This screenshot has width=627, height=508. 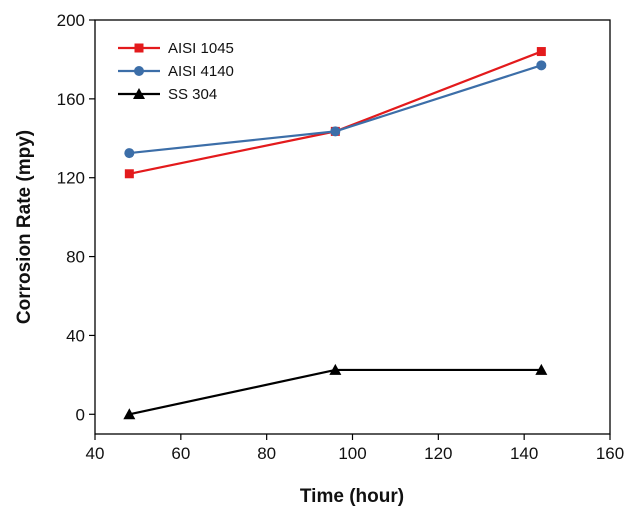 I want to click on y-axis-title: Corrosion Rate (mpy), so click(x=24, y=227).